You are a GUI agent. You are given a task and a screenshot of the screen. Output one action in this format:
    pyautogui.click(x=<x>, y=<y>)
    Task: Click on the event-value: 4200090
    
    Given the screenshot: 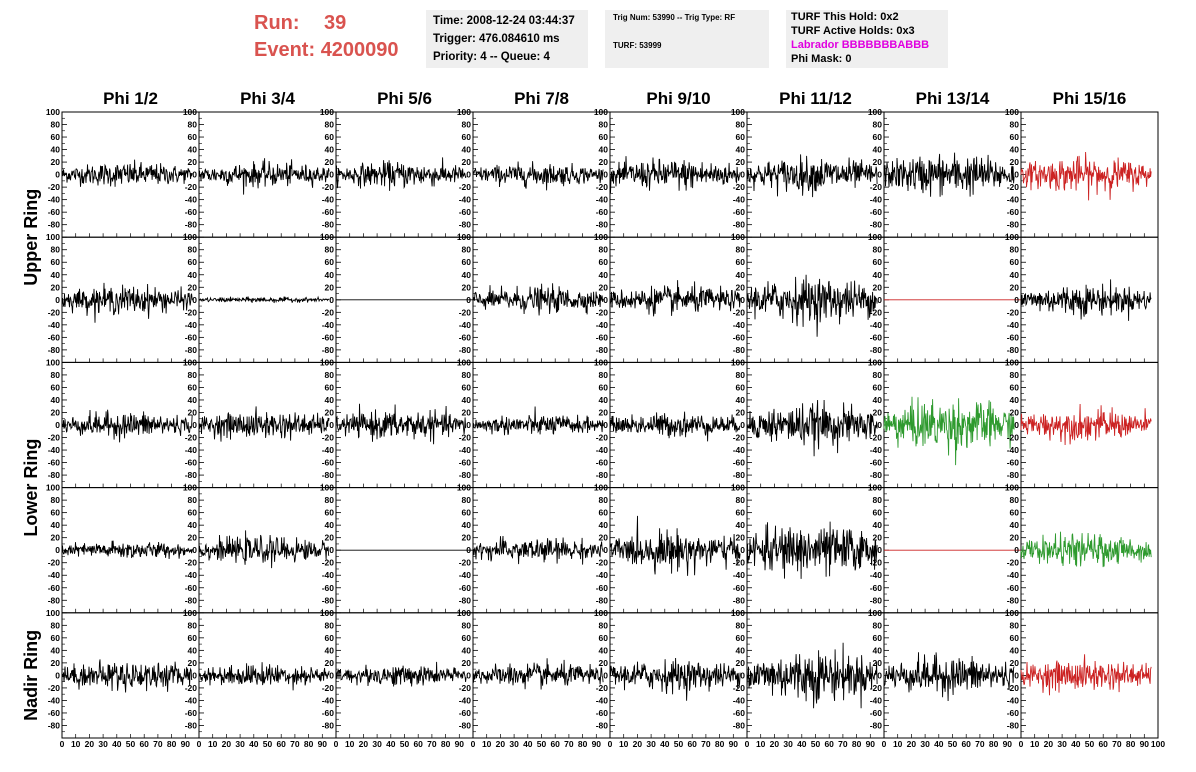 What is the action you would take?
    pyautogui.click(x=359, y=50)
    